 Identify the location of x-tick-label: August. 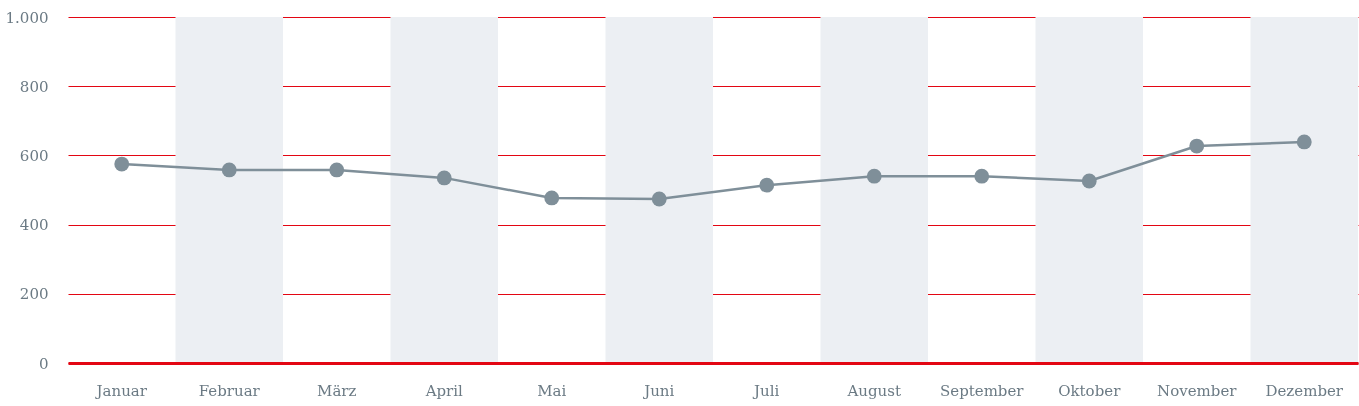
(873, 390).